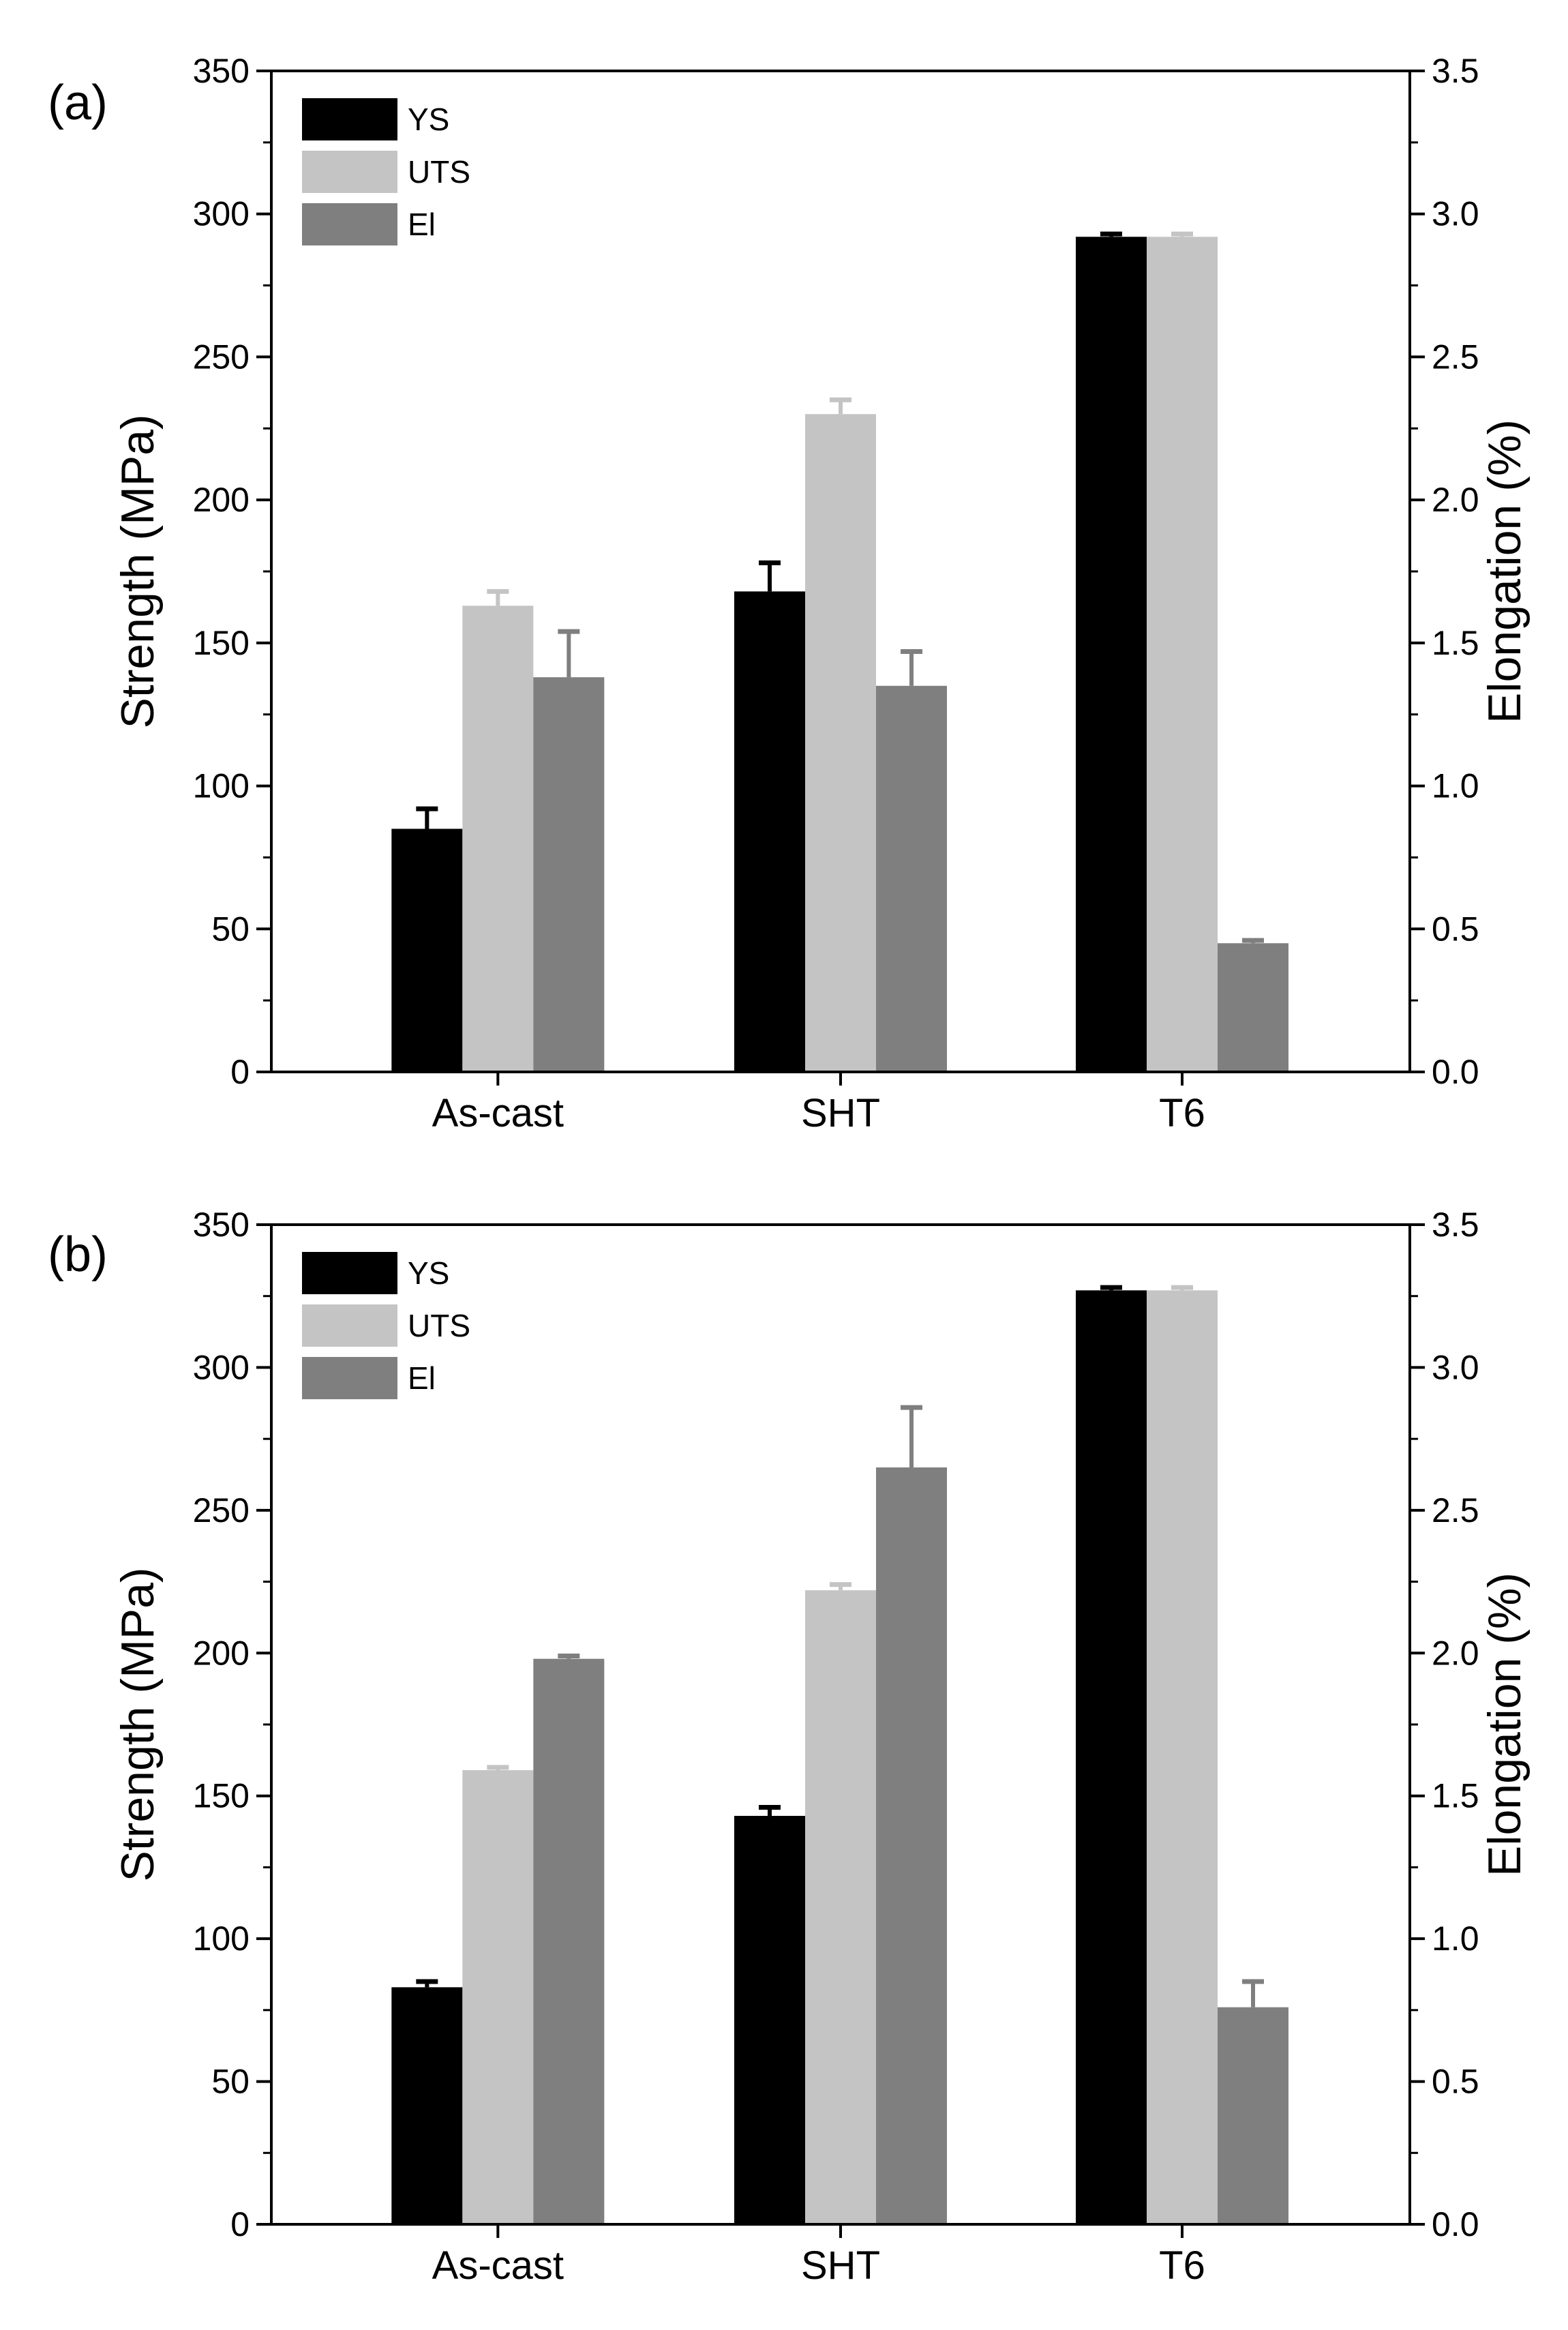 This screenshot has height=2330, width=1568. What do you see at coordinates (78, 1254) in the screenshot?
I see `panel-label: (b)` at bounding box center [78, 1254].